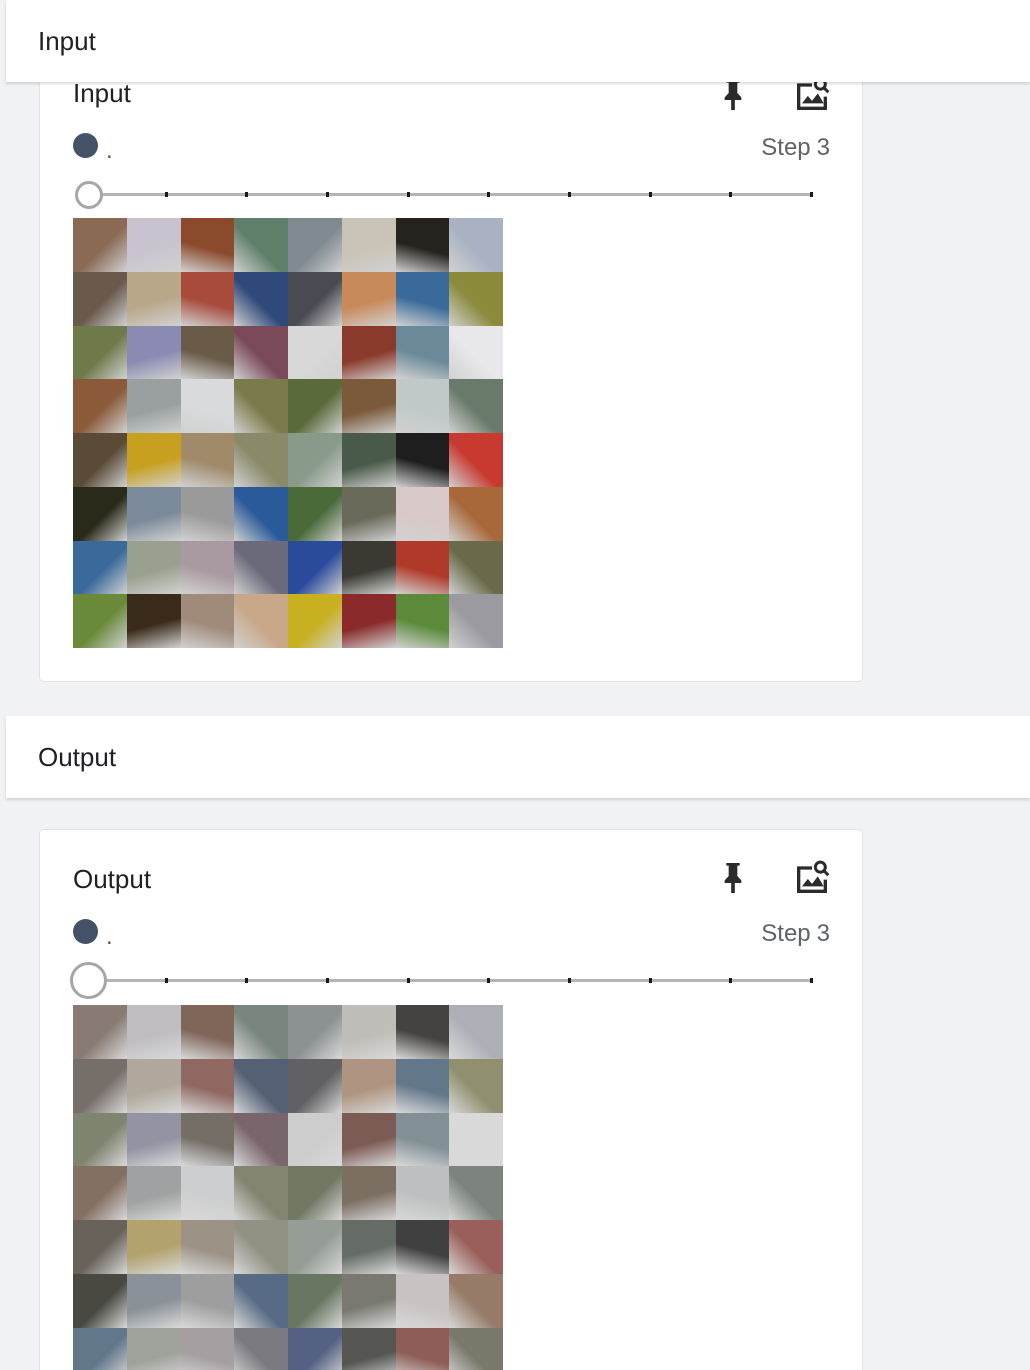  I want to click on output-card-title: Output, so click(112, 879).